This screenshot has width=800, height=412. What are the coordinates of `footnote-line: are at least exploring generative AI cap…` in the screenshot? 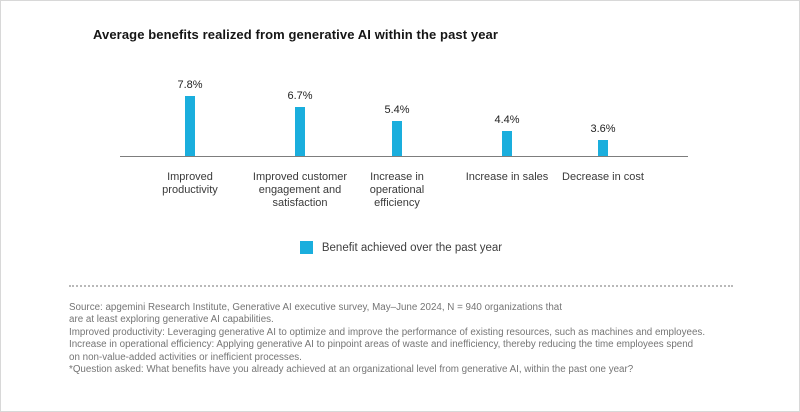 It's located at (171, 320).